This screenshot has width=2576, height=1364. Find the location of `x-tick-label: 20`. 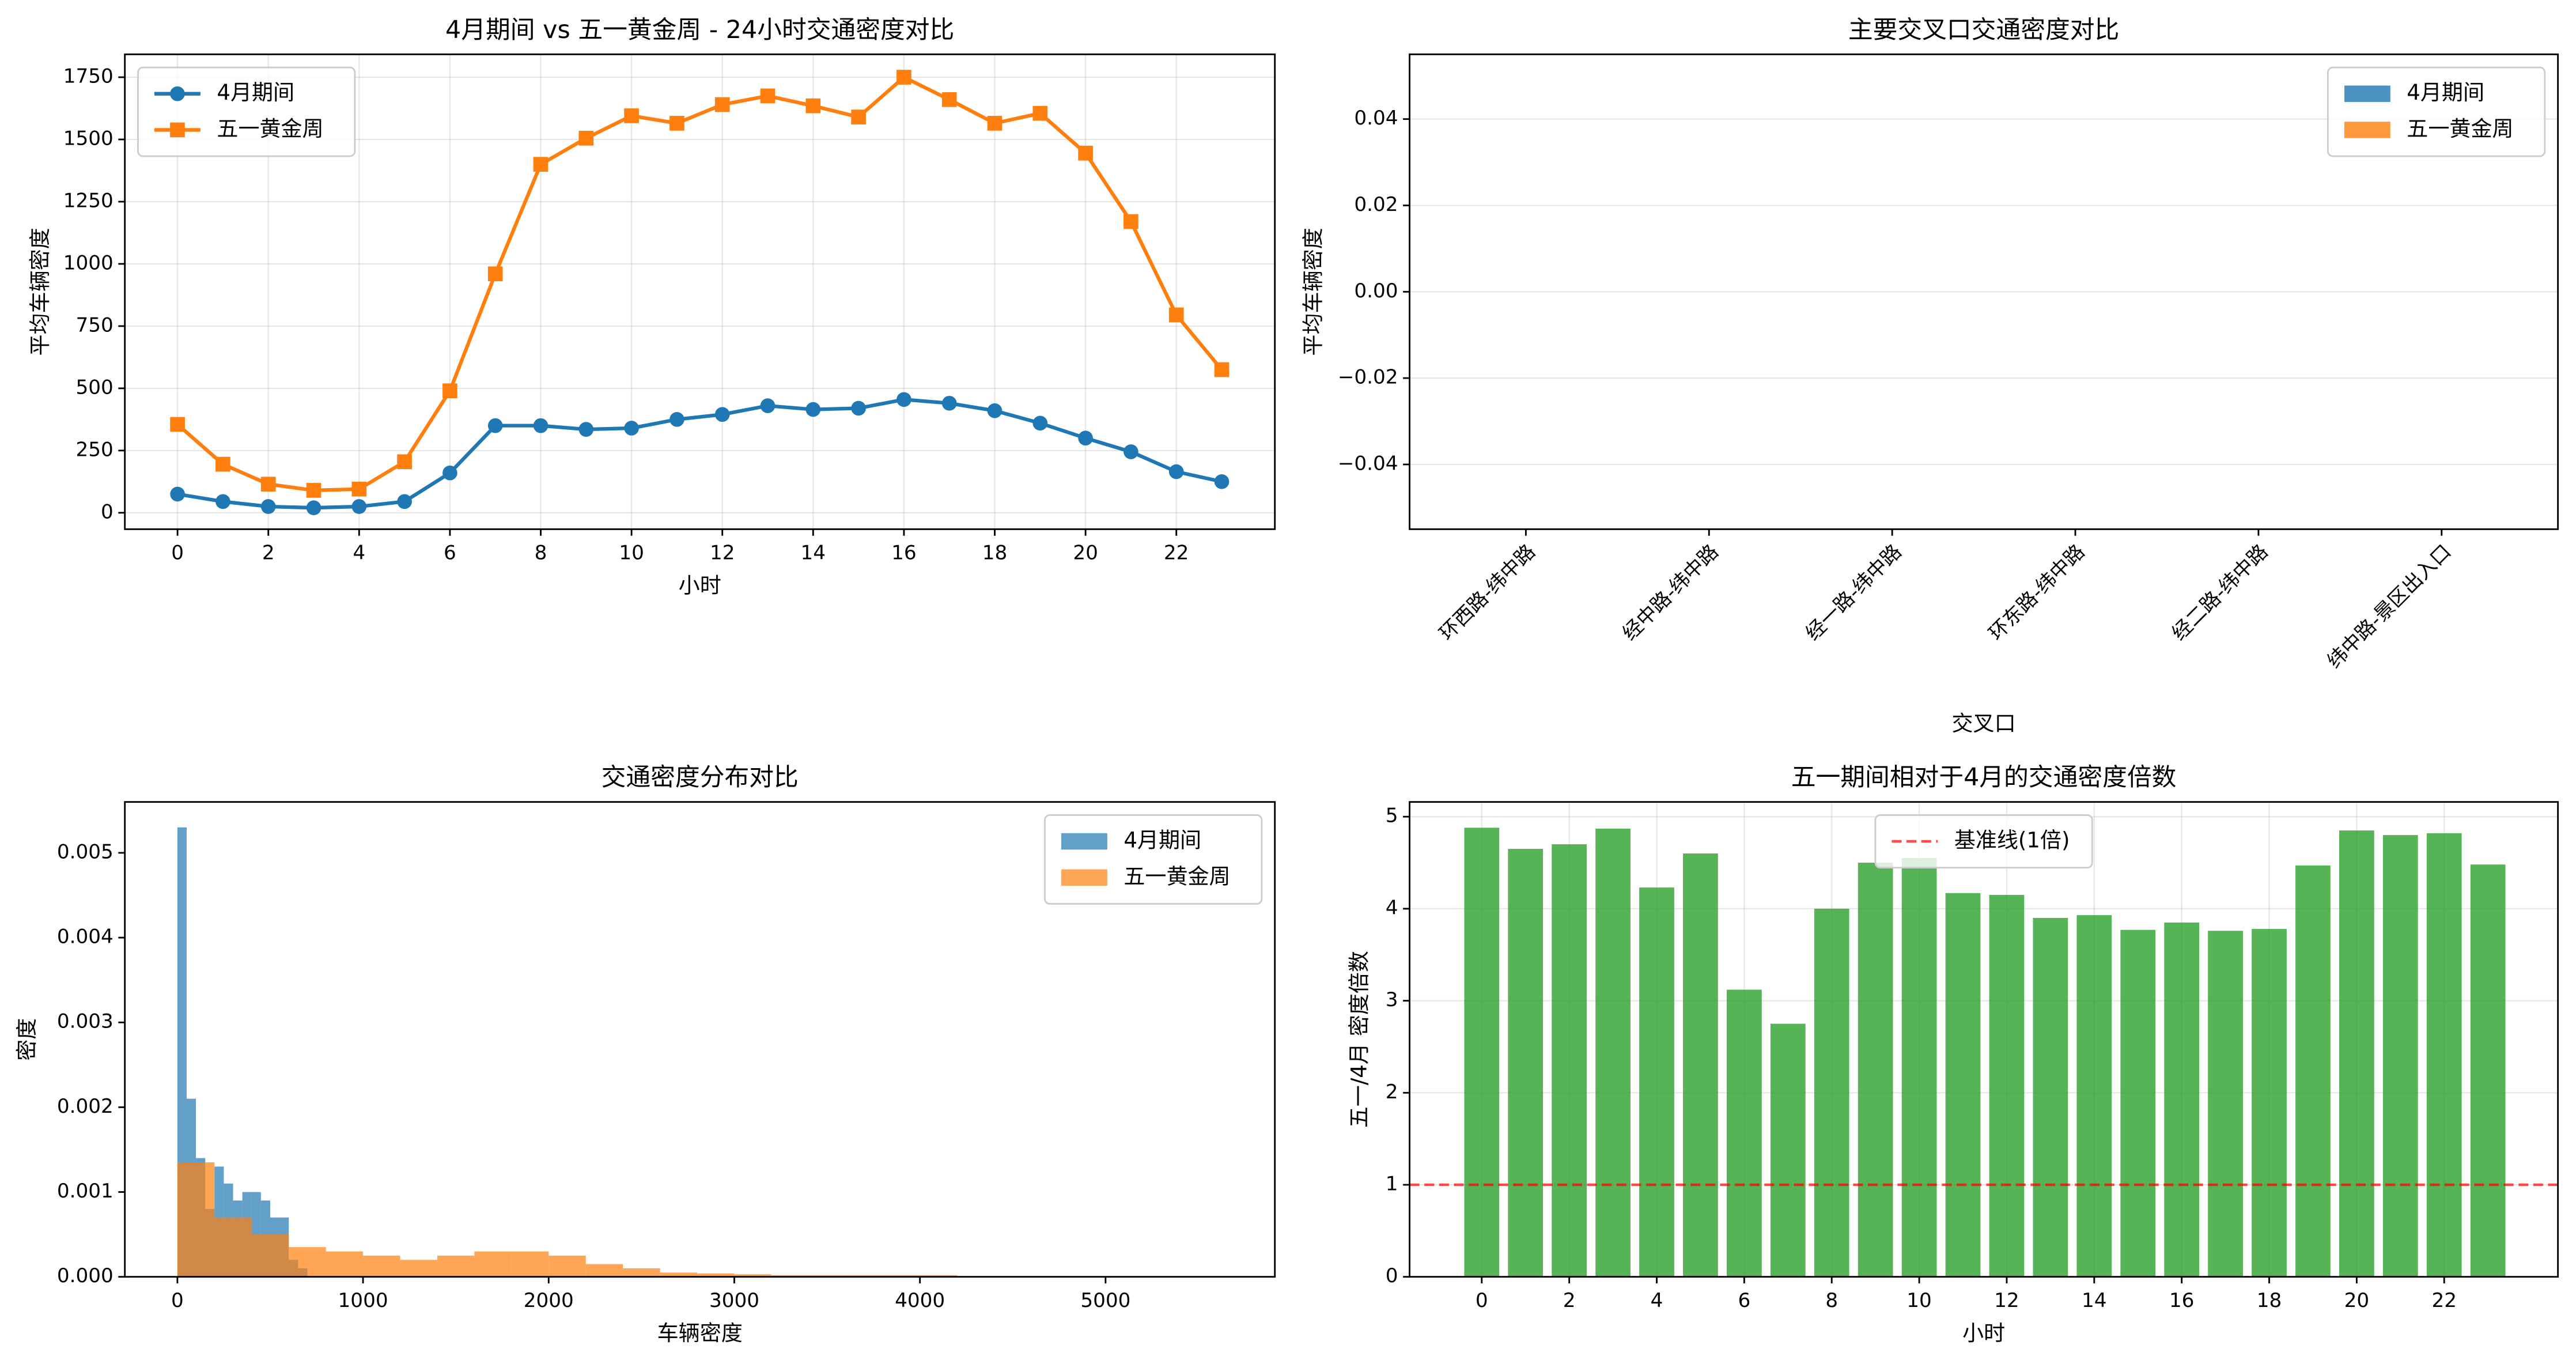

x-tick-label: 20 is located at coordinates (2357, 1300).